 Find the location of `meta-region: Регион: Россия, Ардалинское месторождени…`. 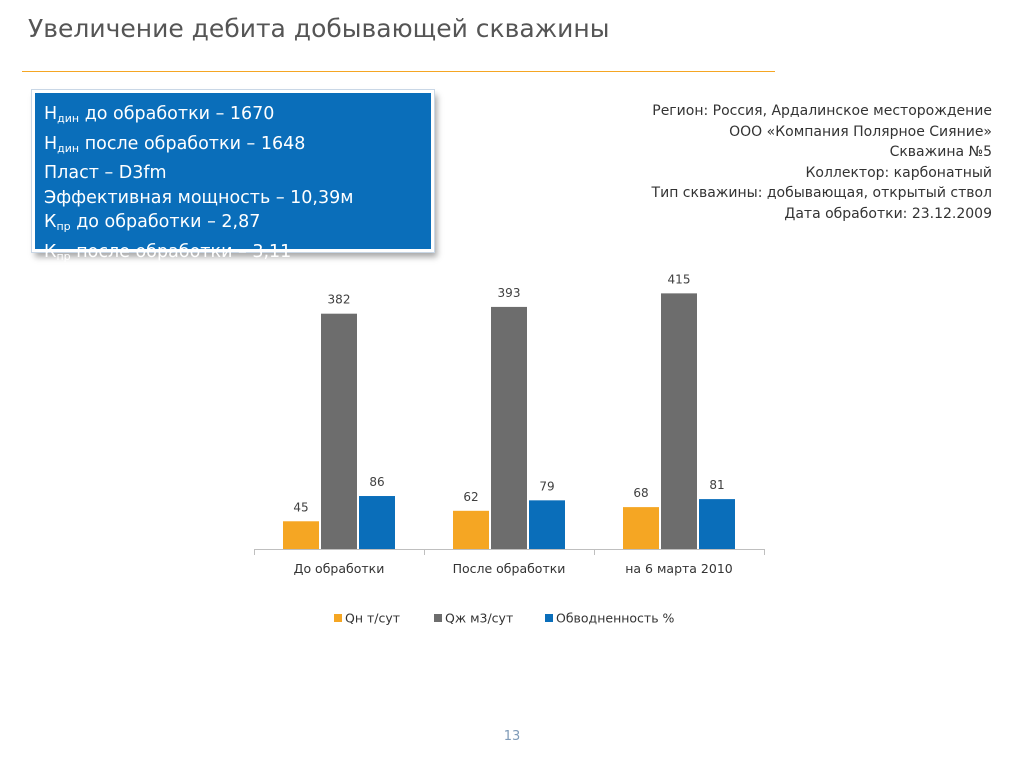

meta-region: Регион: Россия, Ардалинское месторождени… is located at coordinates (822, 111).